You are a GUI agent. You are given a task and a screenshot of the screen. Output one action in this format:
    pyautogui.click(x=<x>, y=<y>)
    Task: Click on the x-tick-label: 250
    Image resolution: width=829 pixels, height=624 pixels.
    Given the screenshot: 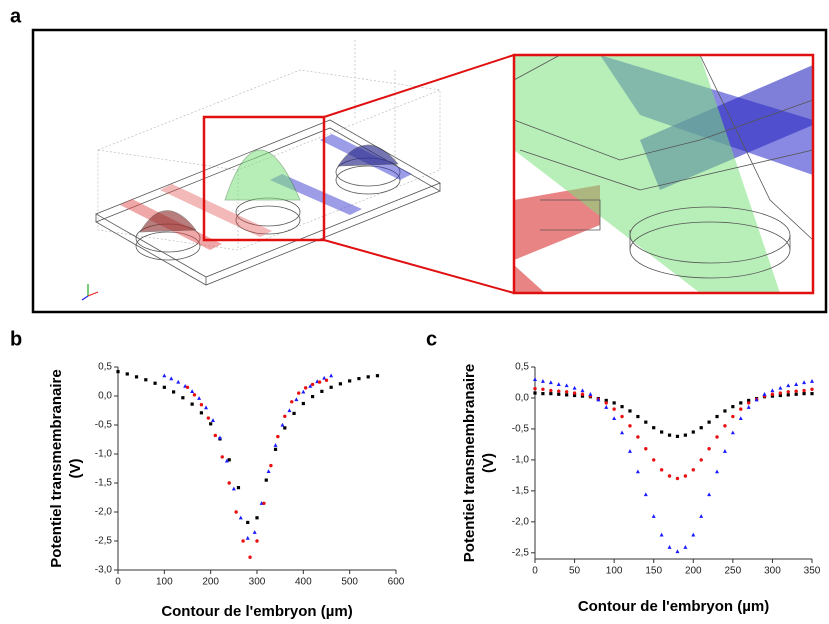 What is the action you would take?
    pyautogui.click(x=733, y=571)
    